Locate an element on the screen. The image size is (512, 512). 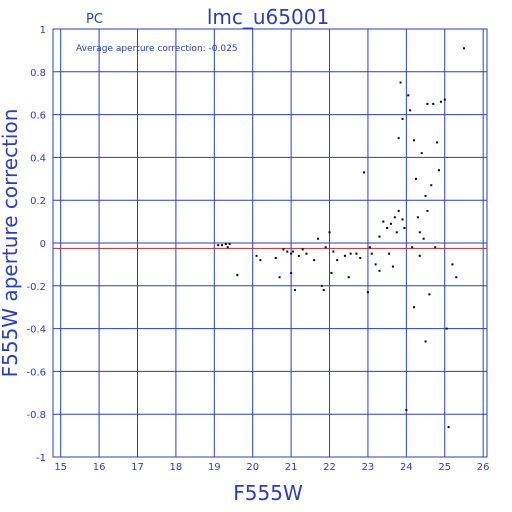
x-axis-title: F555W is located at coordinates (268, 493).